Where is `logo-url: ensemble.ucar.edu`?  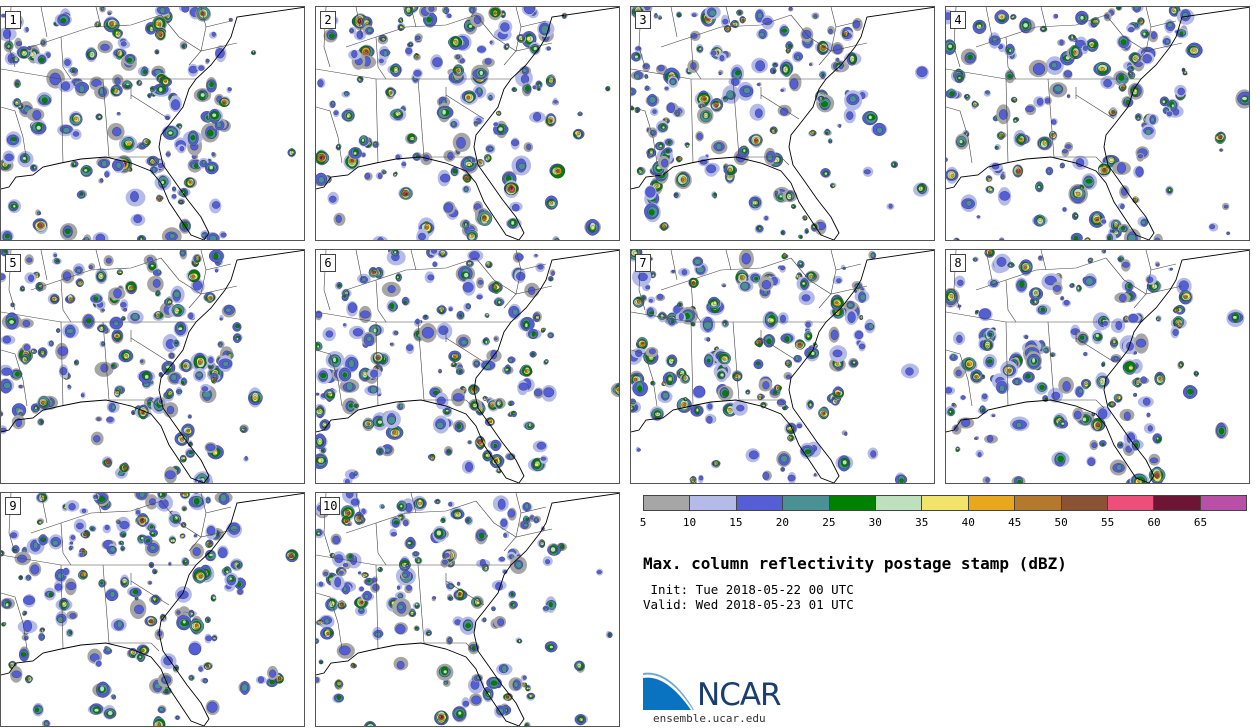 logo-url: ensemble.ucar.edu is located at coordinates (709, 718).